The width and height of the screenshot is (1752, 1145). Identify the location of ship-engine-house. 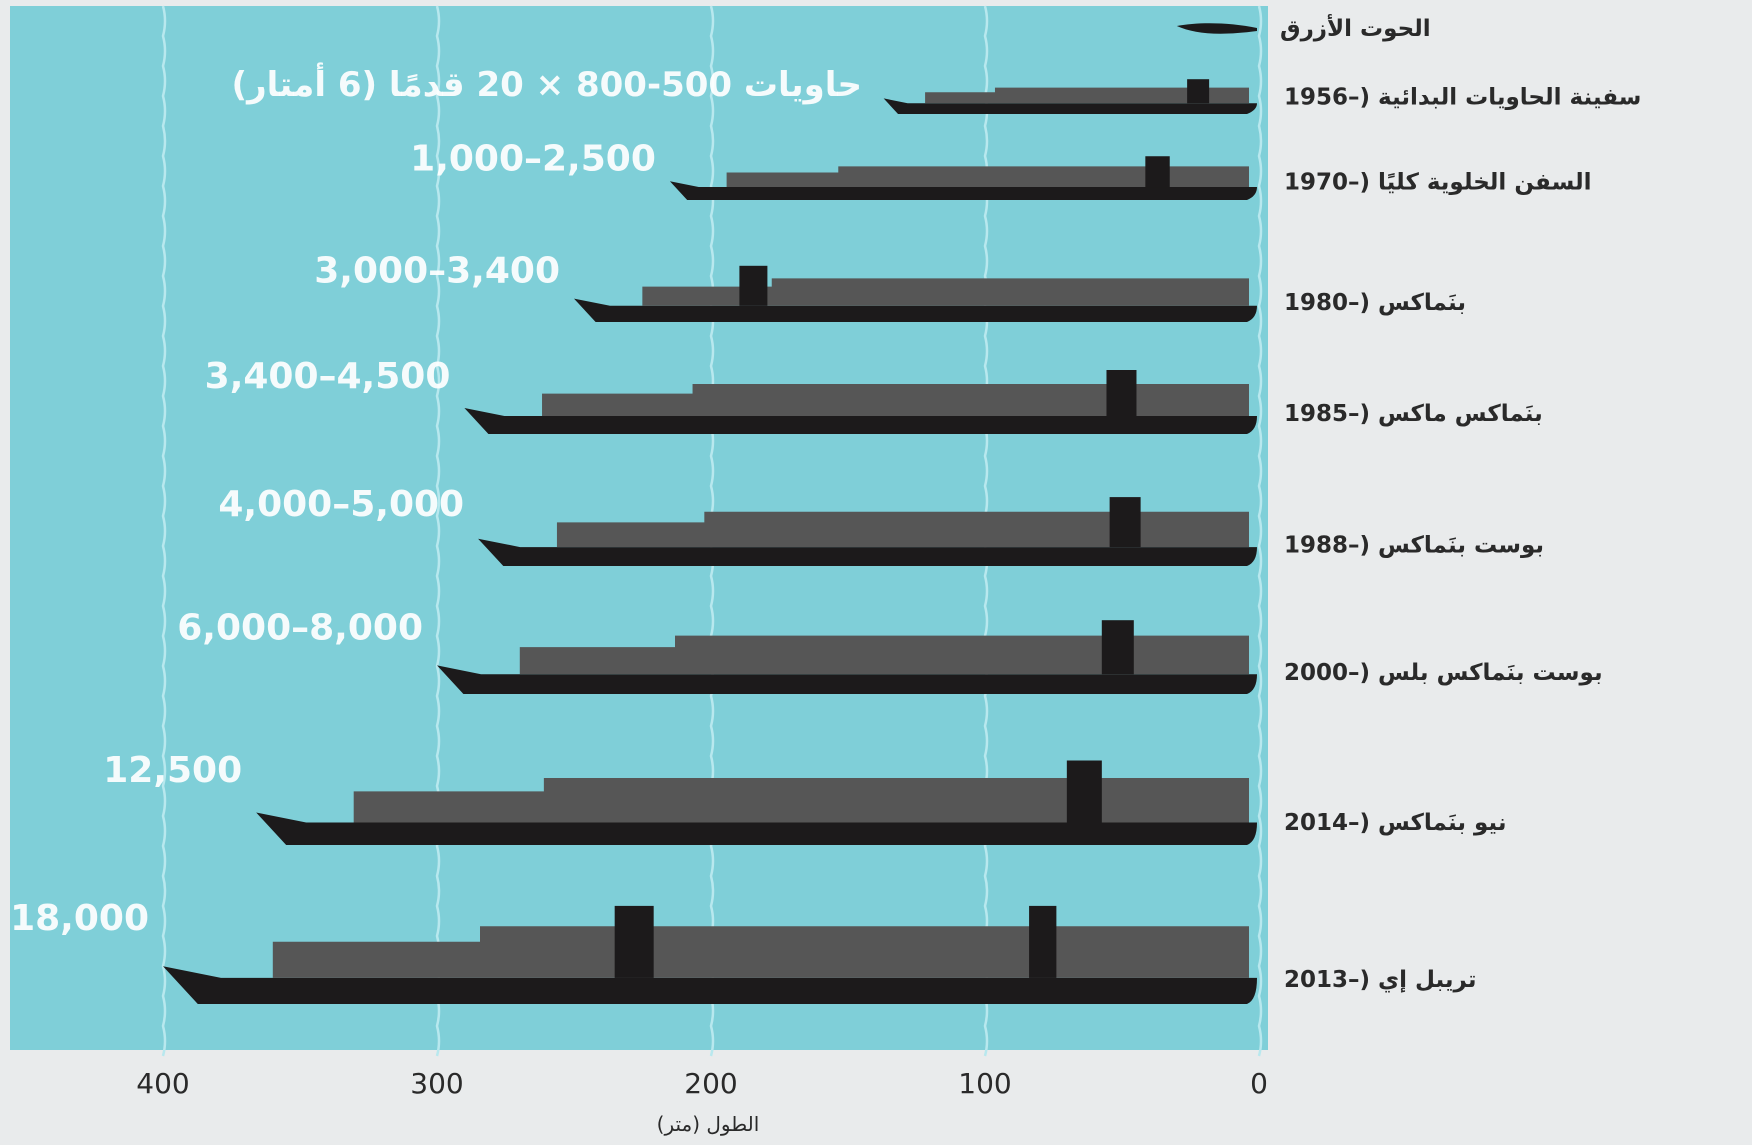
(1043, 941).